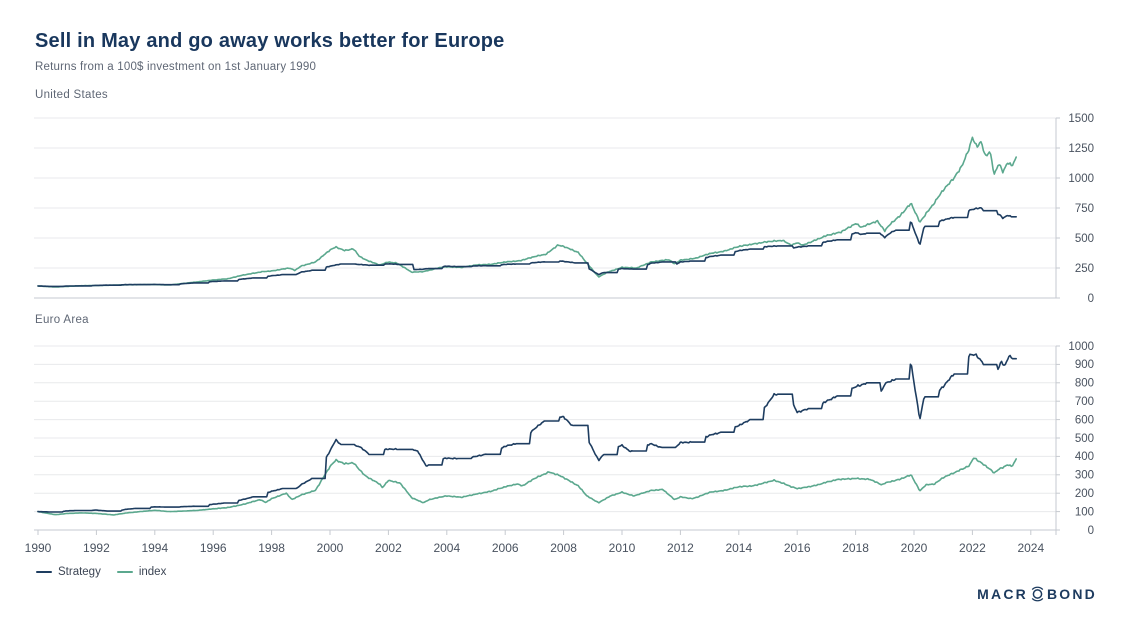 The image size is (1125, 638). I want to click on logo-o-icon, so click(1037, 594).